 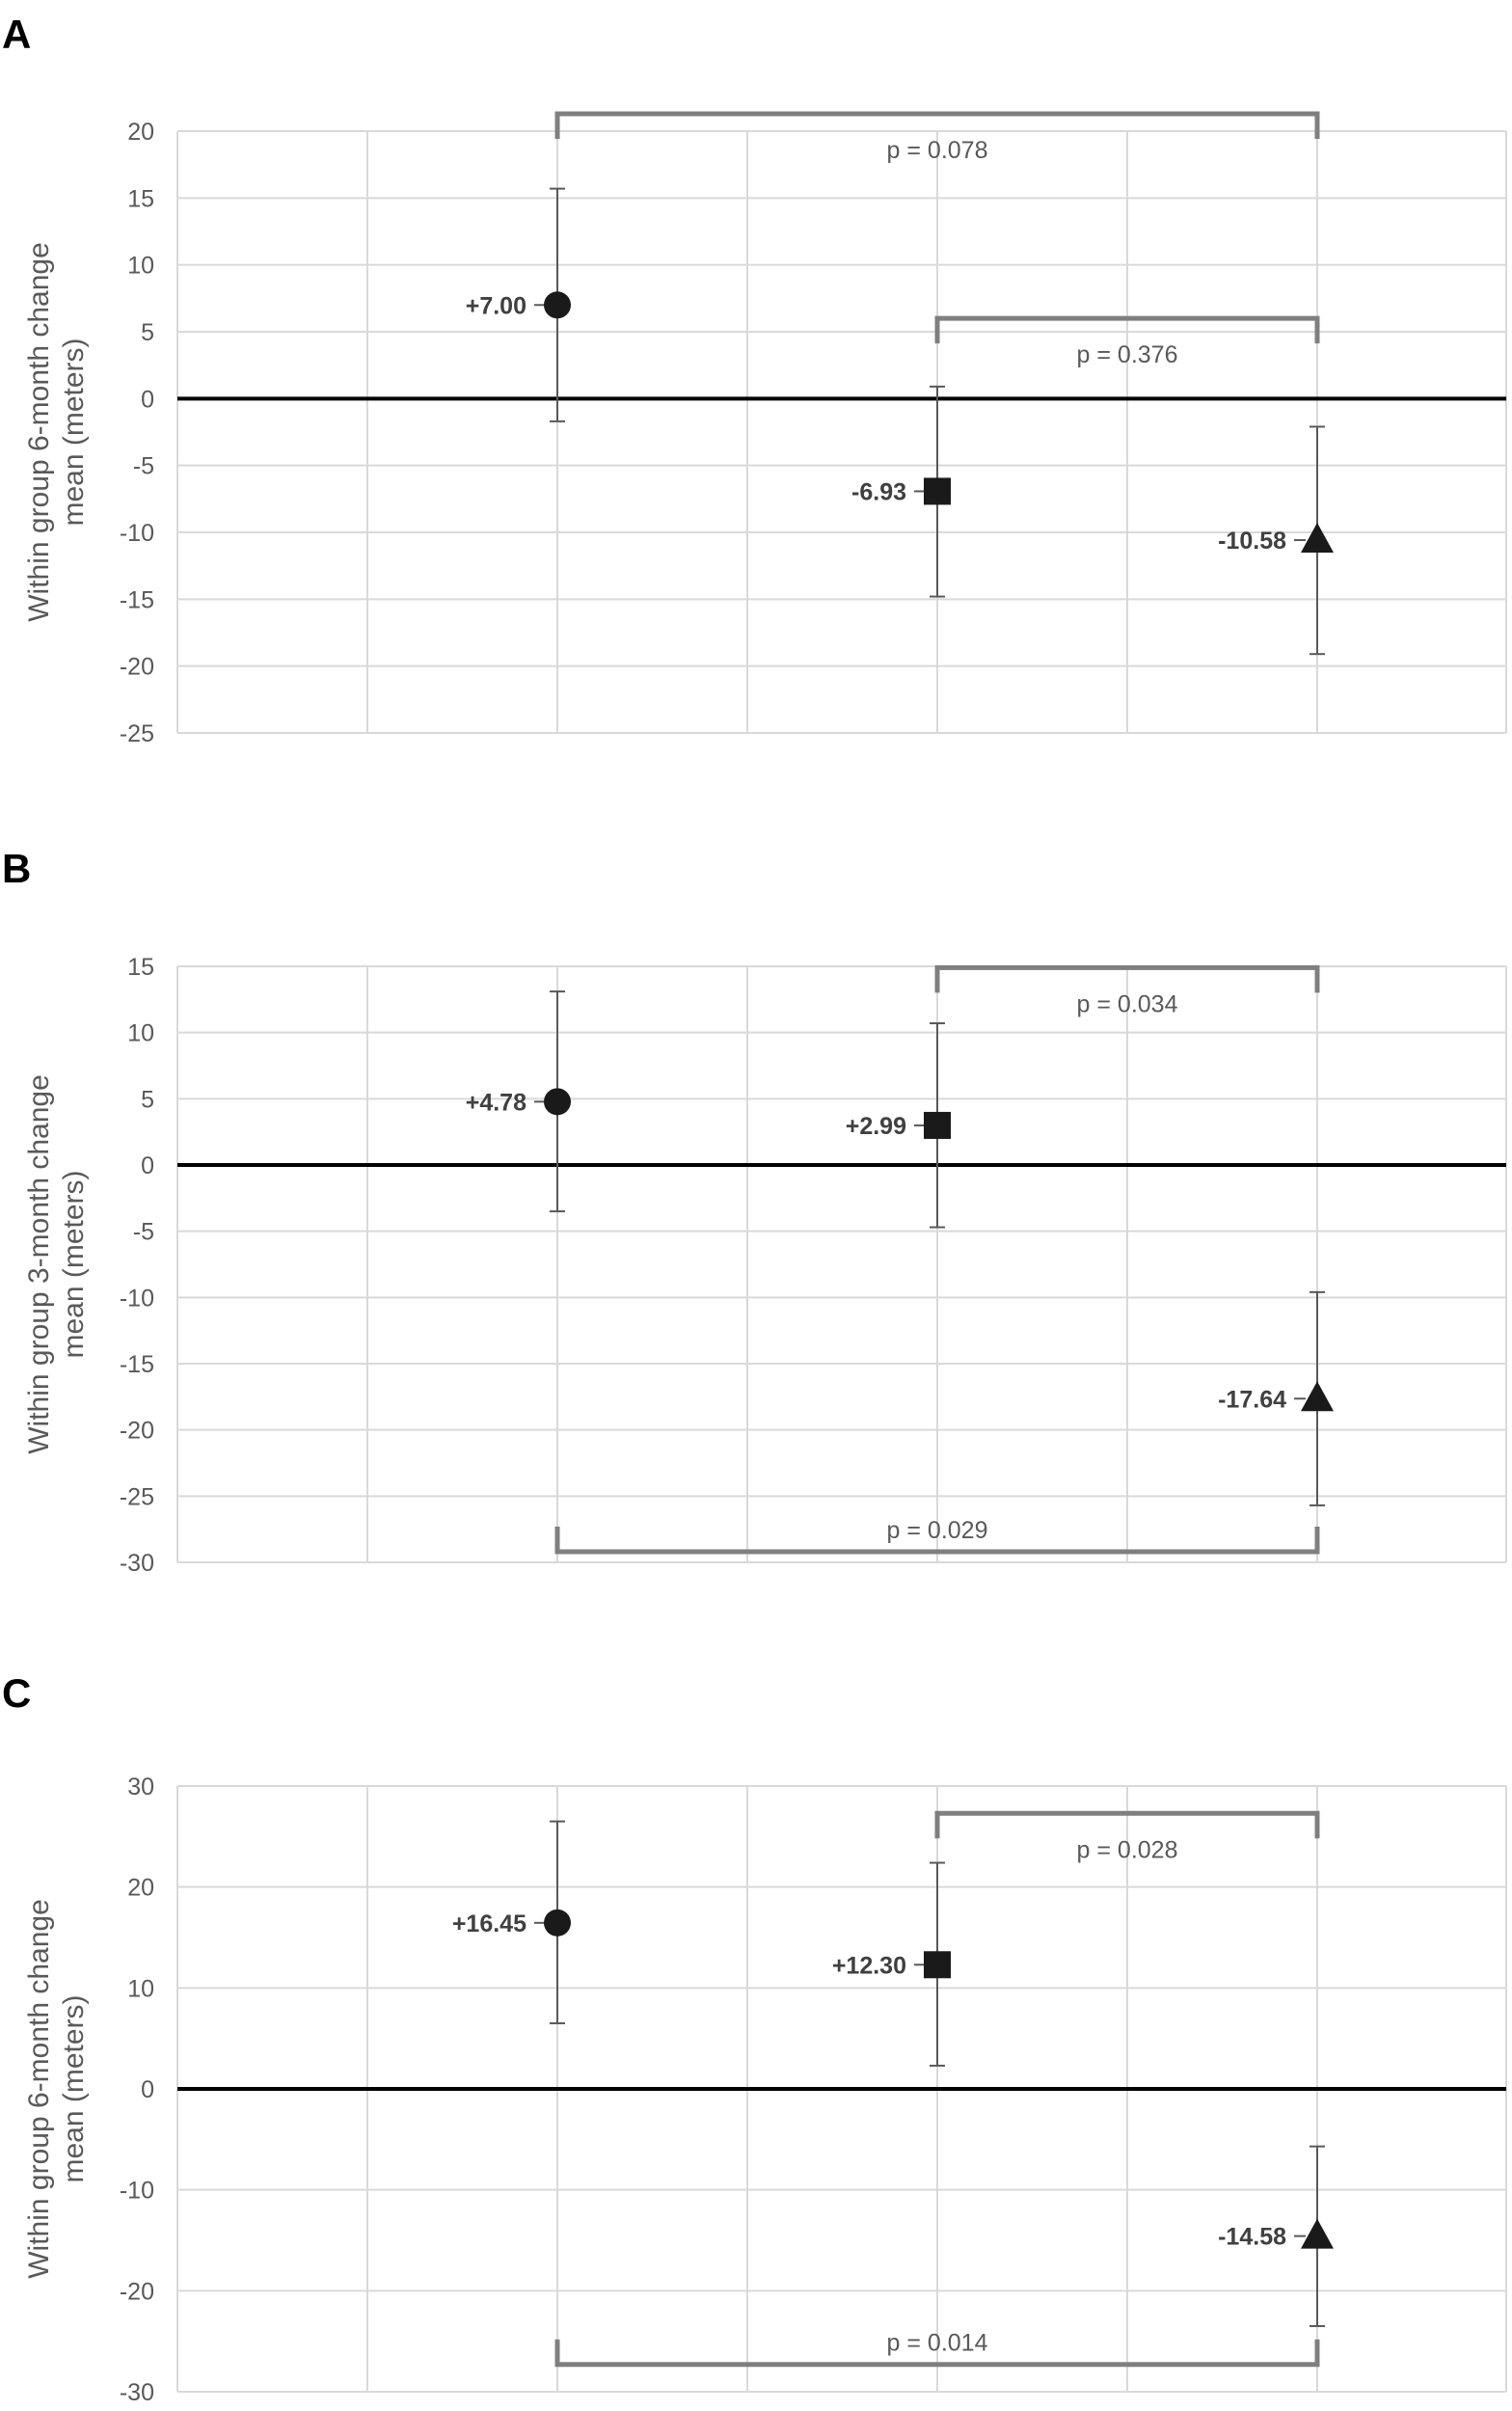 What do you see at coordinates (869, 1966) in the screenshot?
I see `data-label: +12.30` at bounding box center [869, 1966].